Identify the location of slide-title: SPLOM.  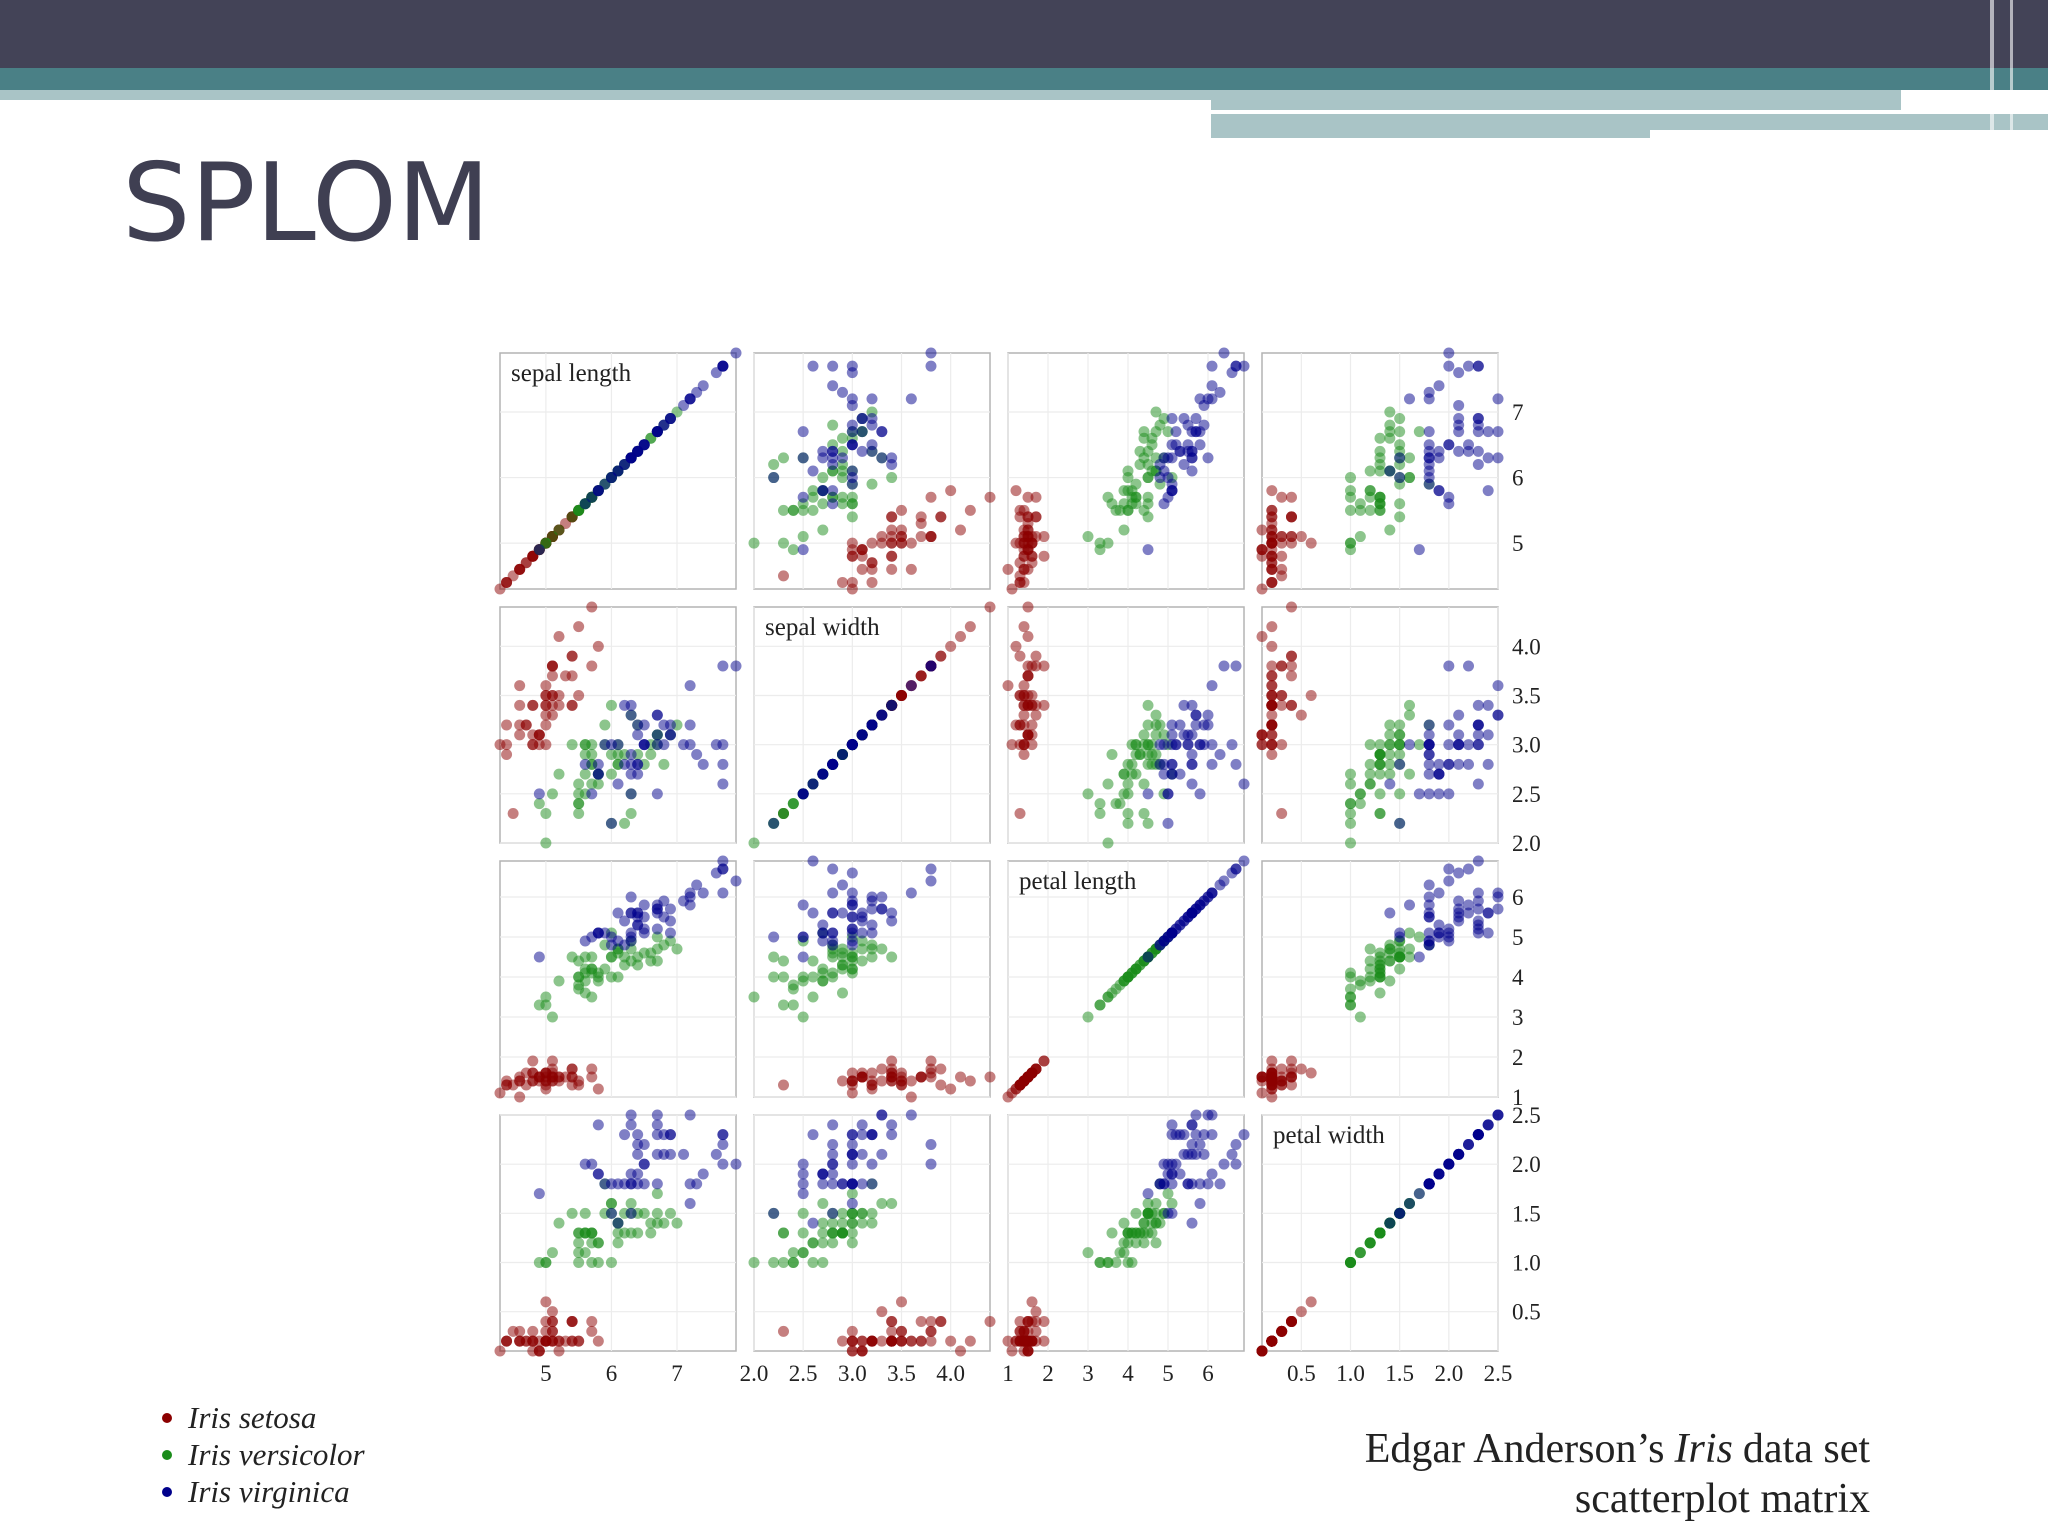
(306, 203).